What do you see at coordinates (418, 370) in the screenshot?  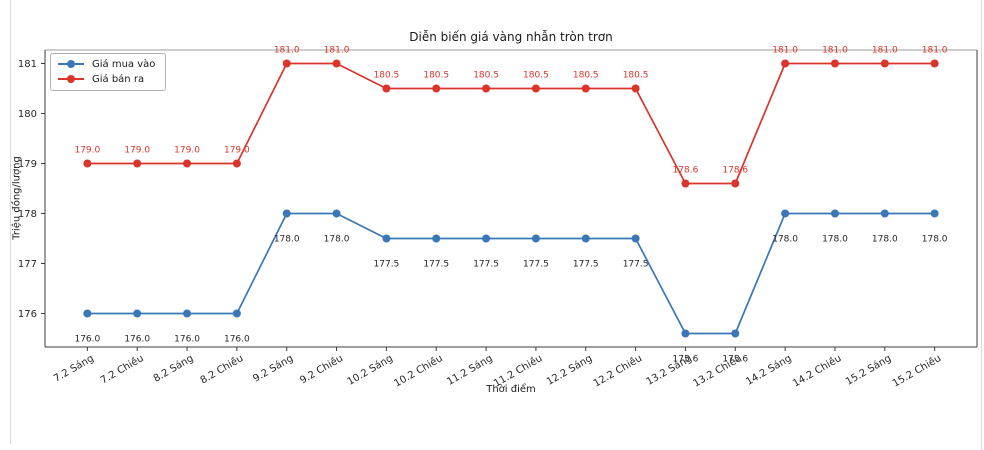 I see `x-tick-label: 10.2 Chiều` at bounding box center [418, 370].